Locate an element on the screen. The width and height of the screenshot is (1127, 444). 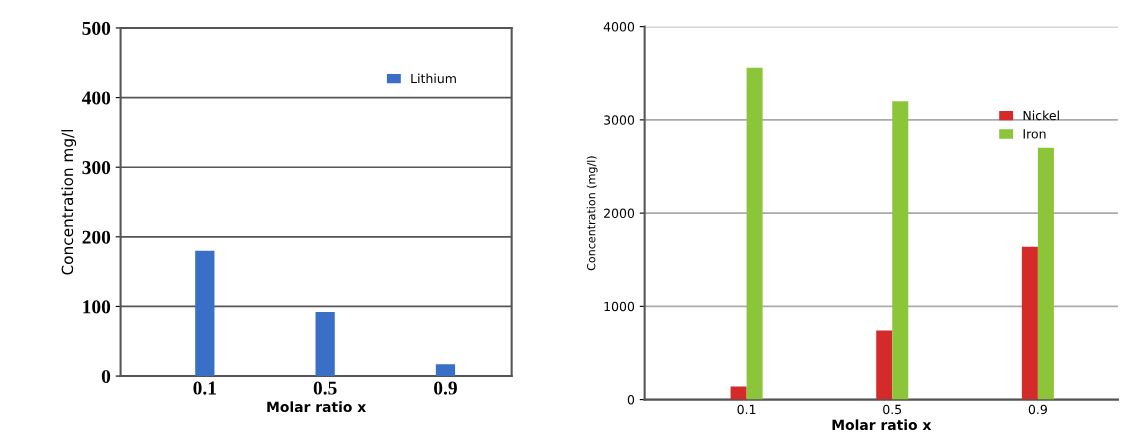
y-tick-label: 400 is located at coordinates (96, 98).